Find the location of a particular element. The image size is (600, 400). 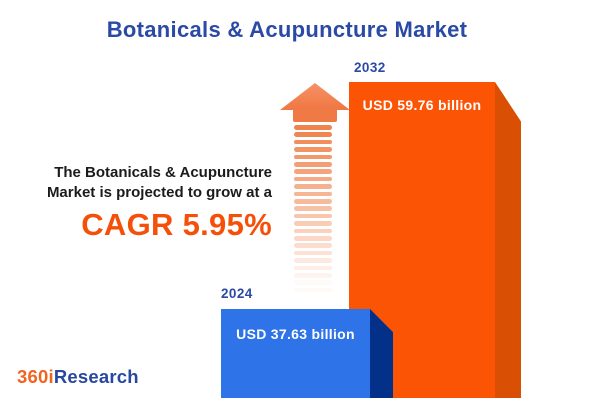

growth-arrow-stripes is located at coordinates (313, 209).